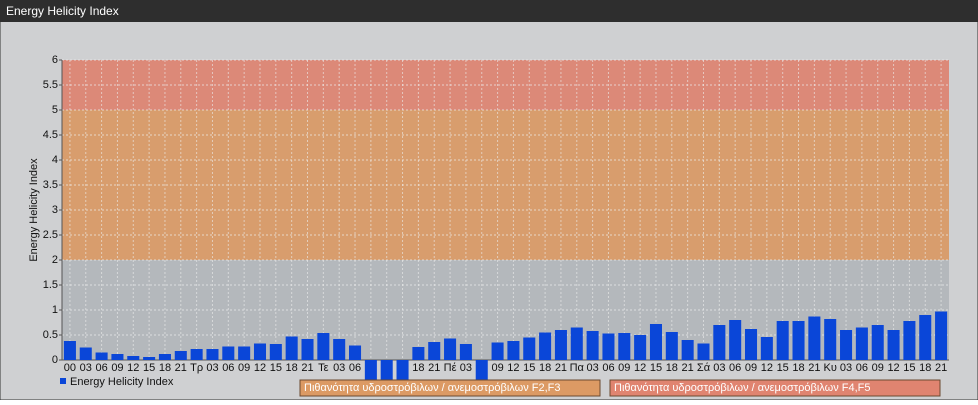 The width and height of the screenshot is (978, 405). What do you see at coordinates (323, 368) in the screenshot?
I see `x-tick-label: Τε` at bounding box center [323, 368].